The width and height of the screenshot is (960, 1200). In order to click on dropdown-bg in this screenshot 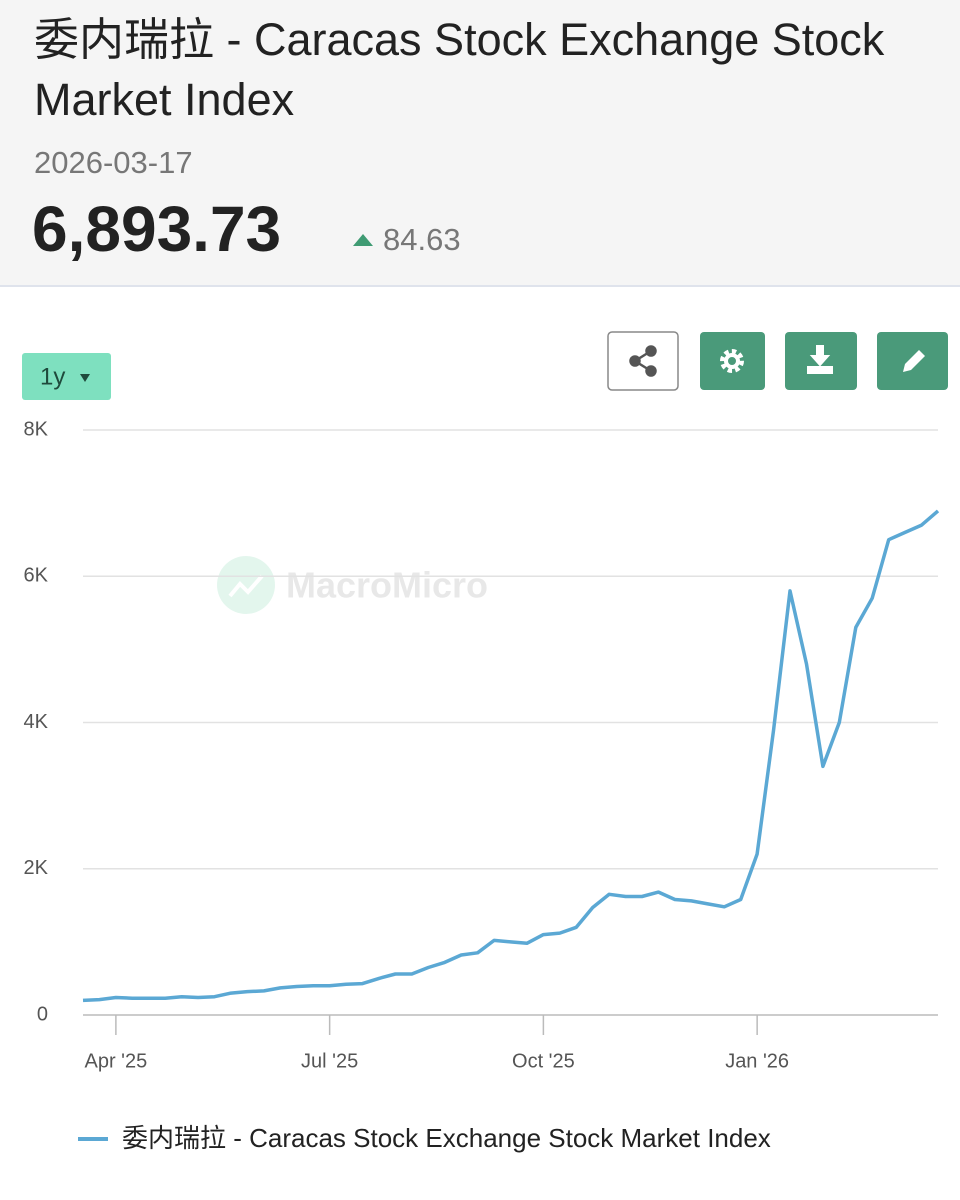, I will do `click(66, 376)`.